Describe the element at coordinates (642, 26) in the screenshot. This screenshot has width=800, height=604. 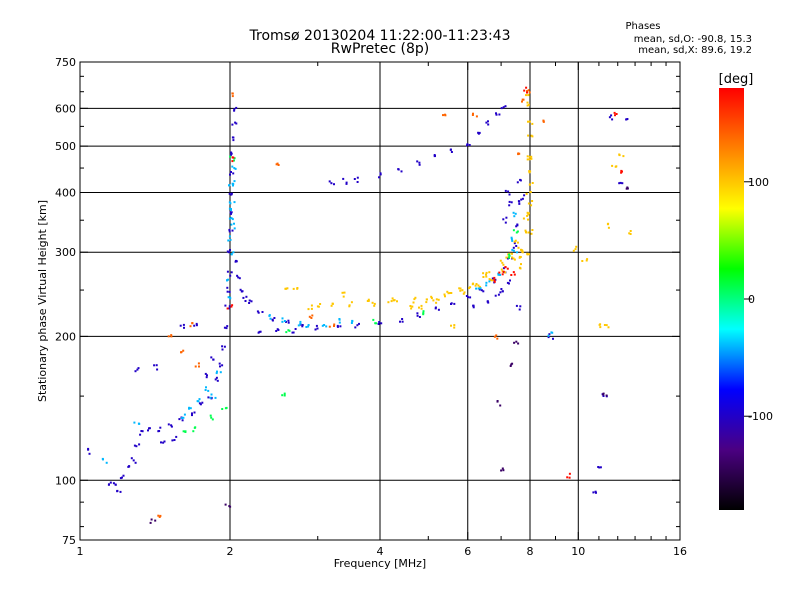
I see `phases-heading: Phases` at that location.